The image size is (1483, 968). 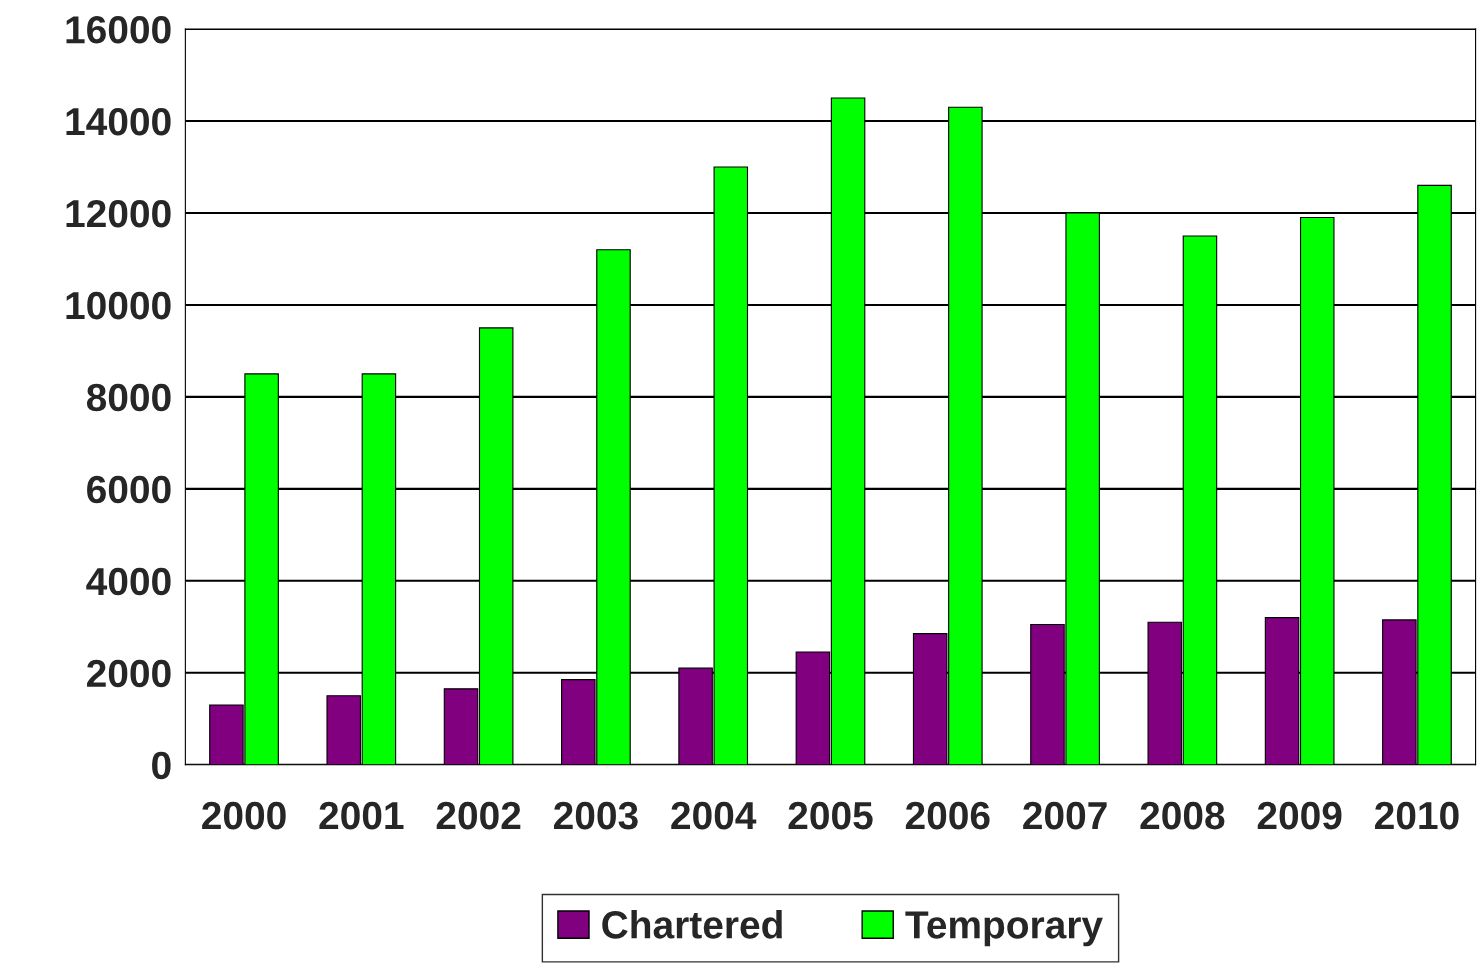 What do you see at coordinates (1004, 929) in the screenshot?
I see `legend-label: Temporary` at bounding box center [1004, 929].